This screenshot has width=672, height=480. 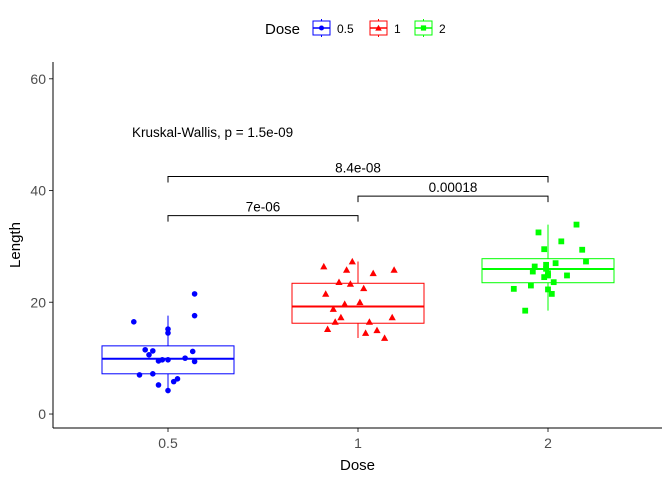 I want to click on legend-entry-0.5: 0.5, so click(x=333, y=28).